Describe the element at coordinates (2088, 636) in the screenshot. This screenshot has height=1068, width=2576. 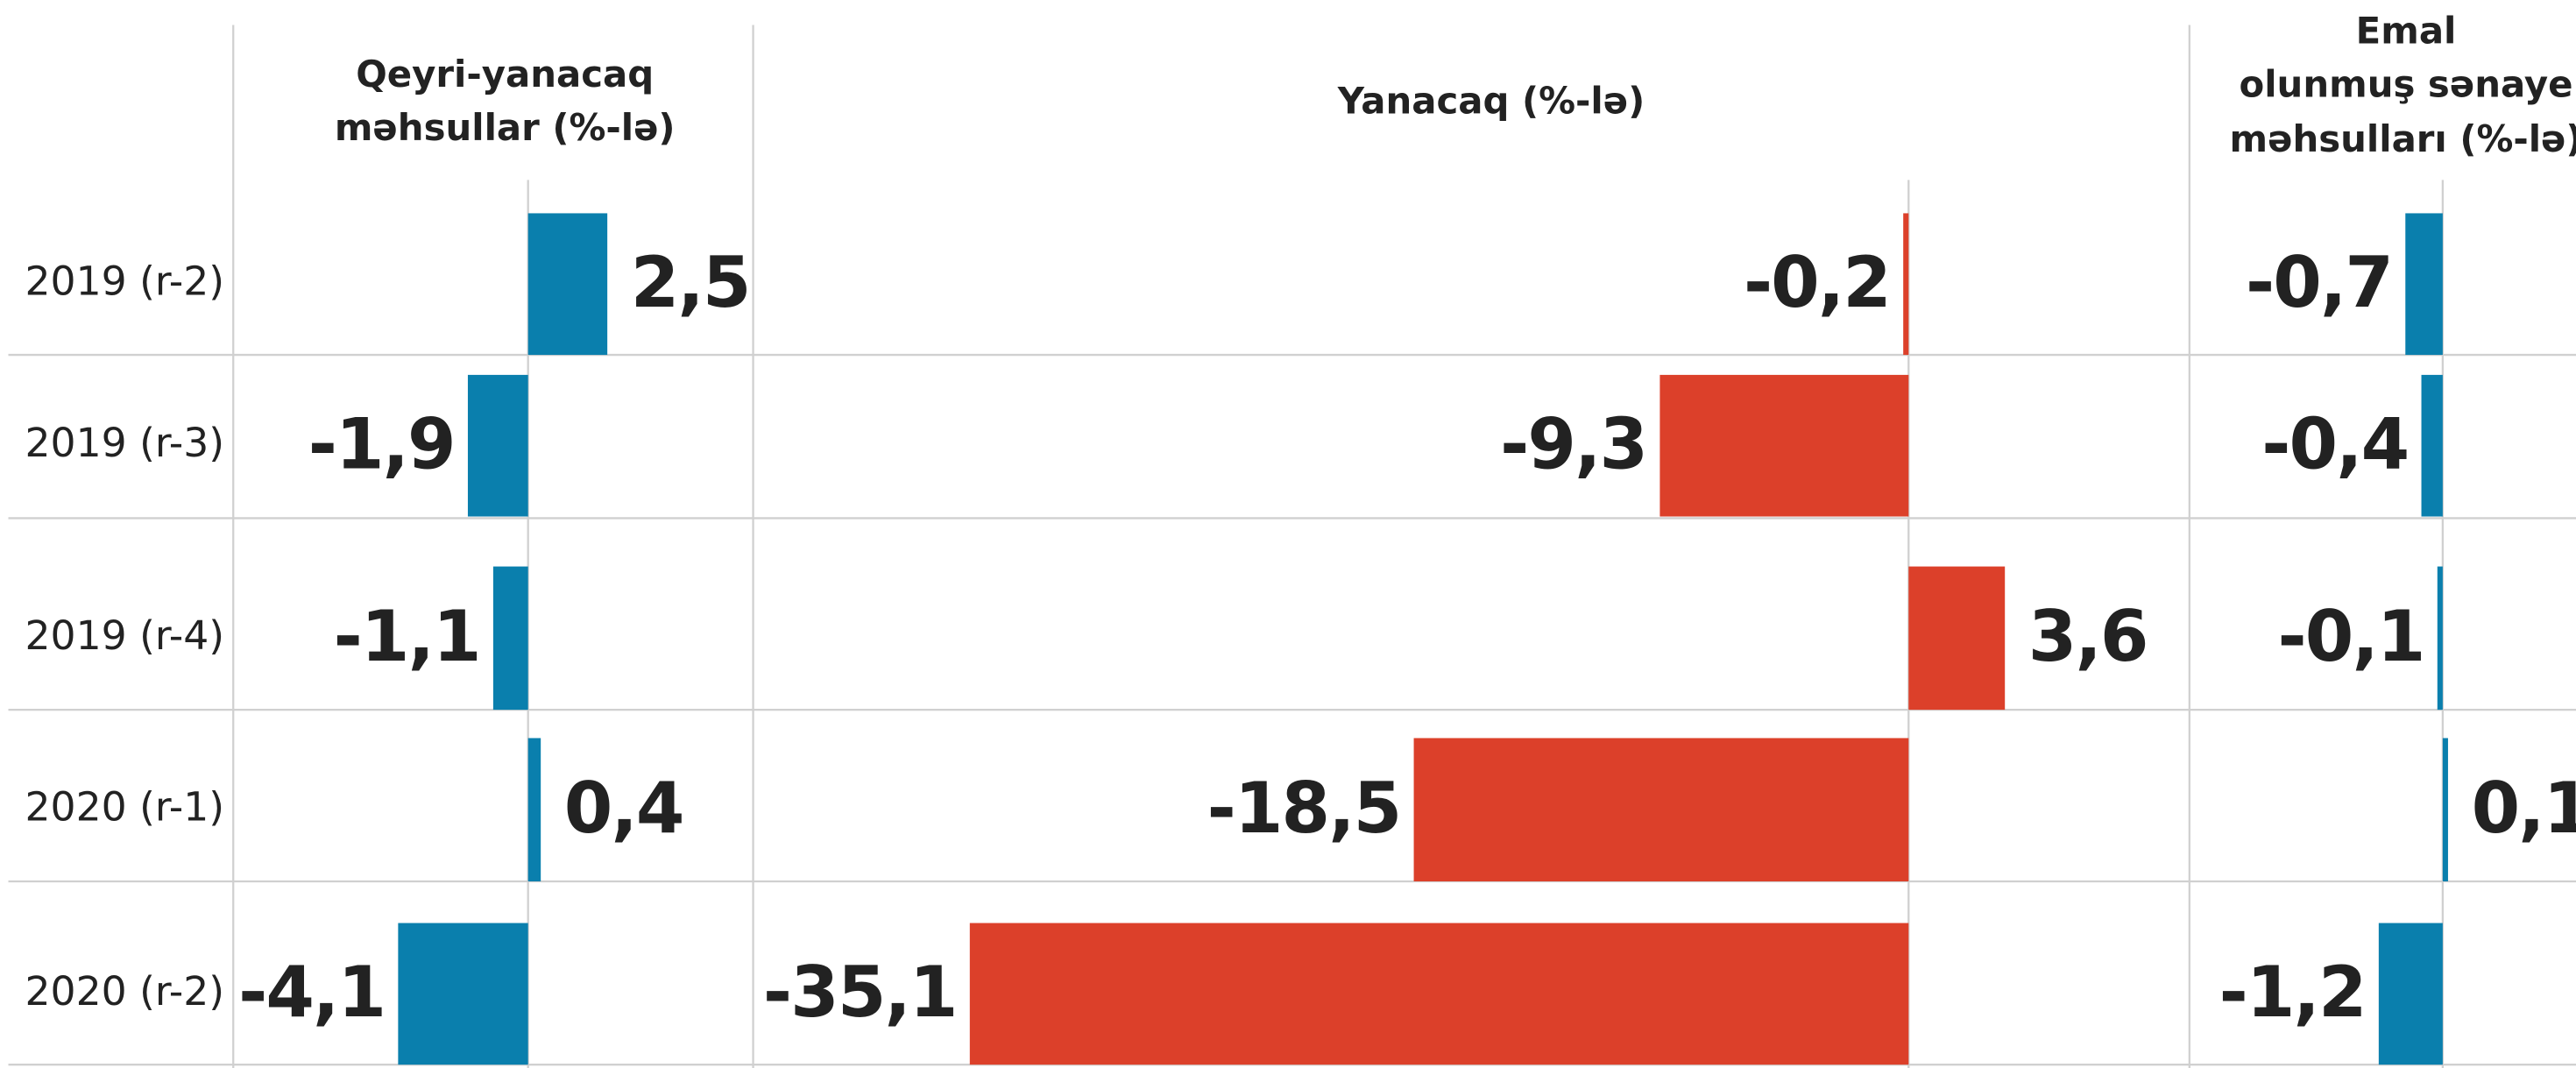
I see `value-label: 3,6` at that location.